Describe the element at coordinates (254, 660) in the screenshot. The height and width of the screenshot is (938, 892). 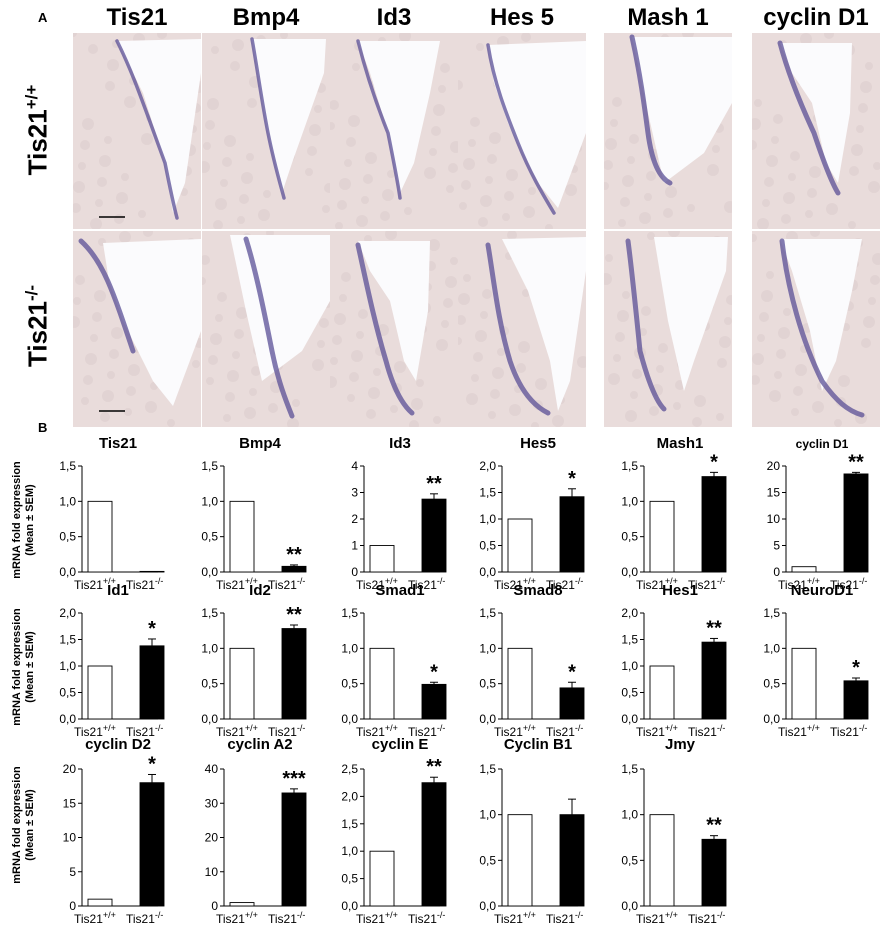
I see `bar-chart: Id2 0,0 0,5 1,0 1,5 ** Tis21+/+ Tis21-/-` at that location.